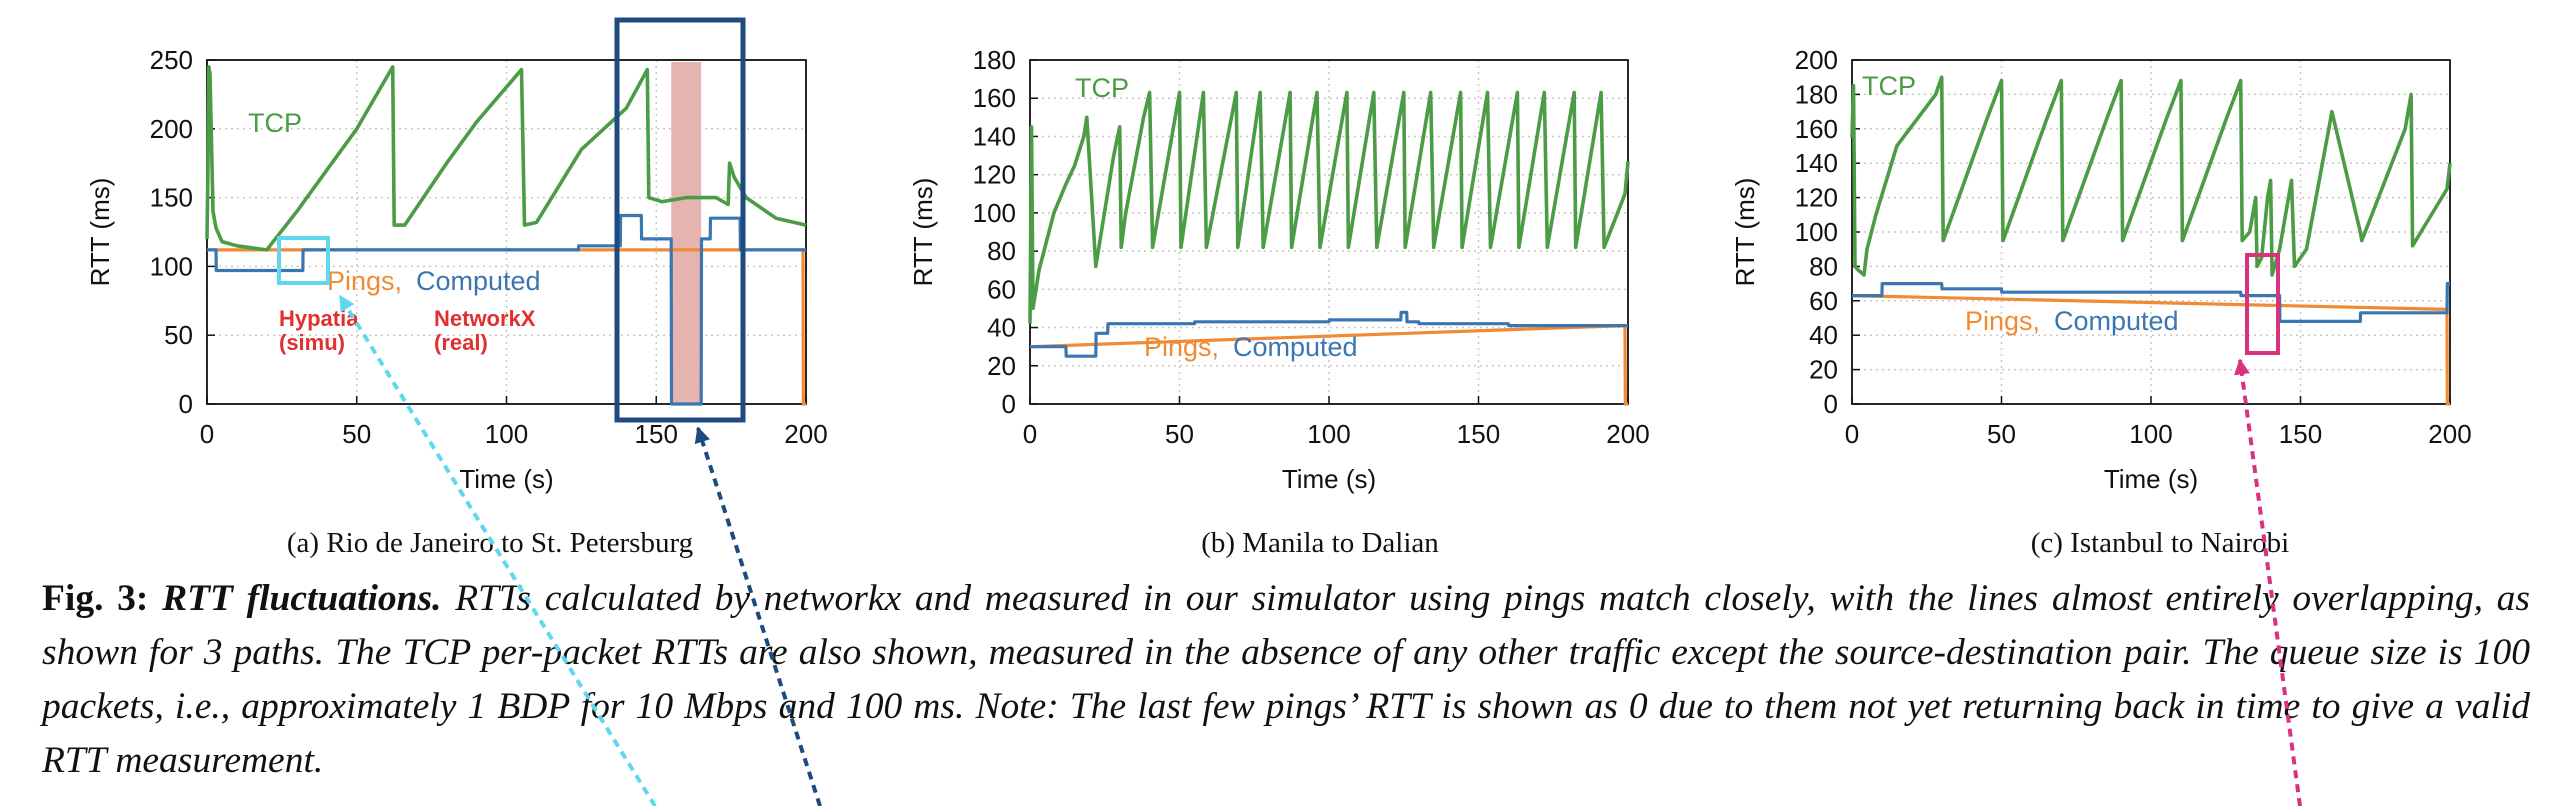 This screenshot has height=806, width=2564. What do you see at coordinates (461, 342) in the screenshot?
I see `networkx-sub-label: (real)` at bounding box center [461, 342].